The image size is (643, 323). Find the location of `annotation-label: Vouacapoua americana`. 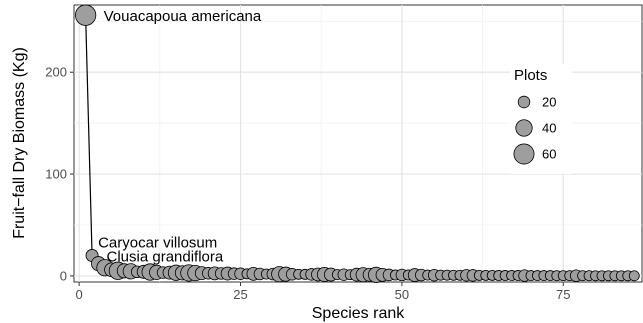

annotation-label: Vouacapoua americana is located at coordinates (183, 16).